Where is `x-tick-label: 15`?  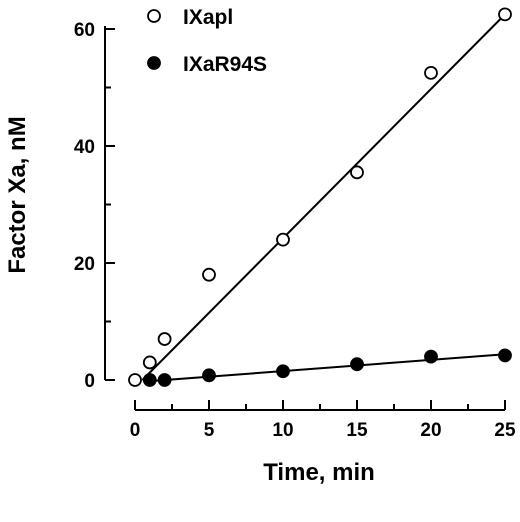
x-tick-label: 15 is located at coordinates (357, 430).